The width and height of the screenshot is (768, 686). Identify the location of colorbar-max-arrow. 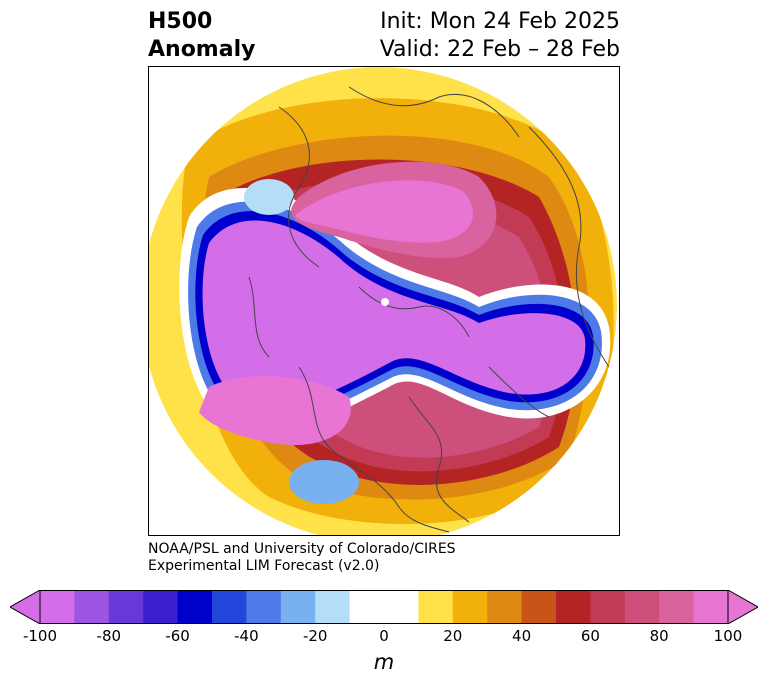
(742, 607).